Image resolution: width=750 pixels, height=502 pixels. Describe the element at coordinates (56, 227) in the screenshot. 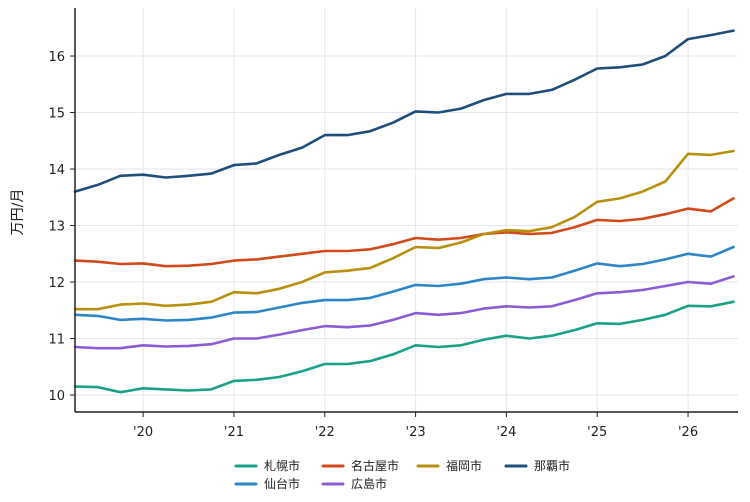

I see `y-tick-label-3: 13` at that location.